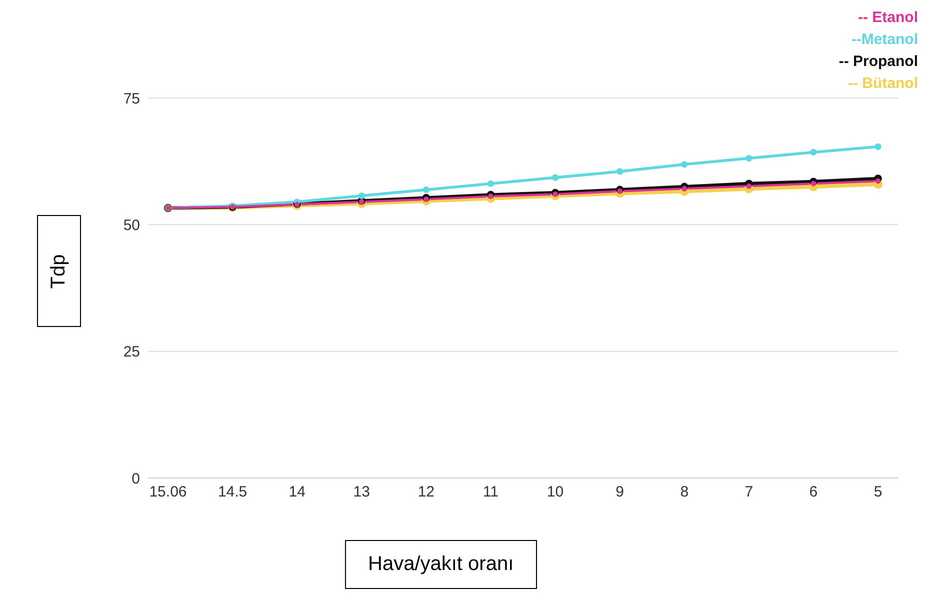  I want to click on x-axis-title: Hava/yakıt oranı, so click(441, 564).